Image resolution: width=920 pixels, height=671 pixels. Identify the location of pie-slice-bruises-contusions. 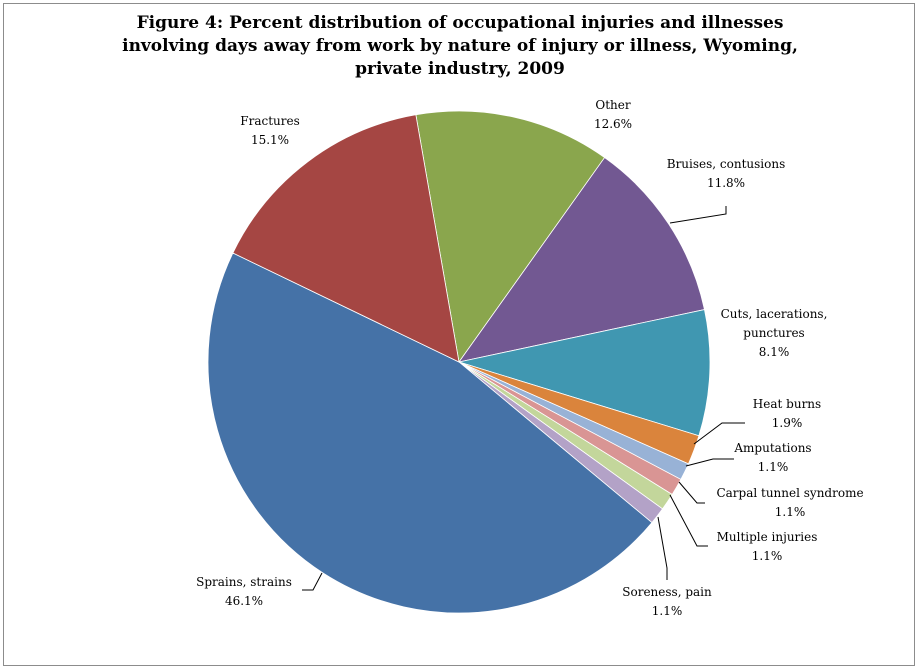
(581, 260).